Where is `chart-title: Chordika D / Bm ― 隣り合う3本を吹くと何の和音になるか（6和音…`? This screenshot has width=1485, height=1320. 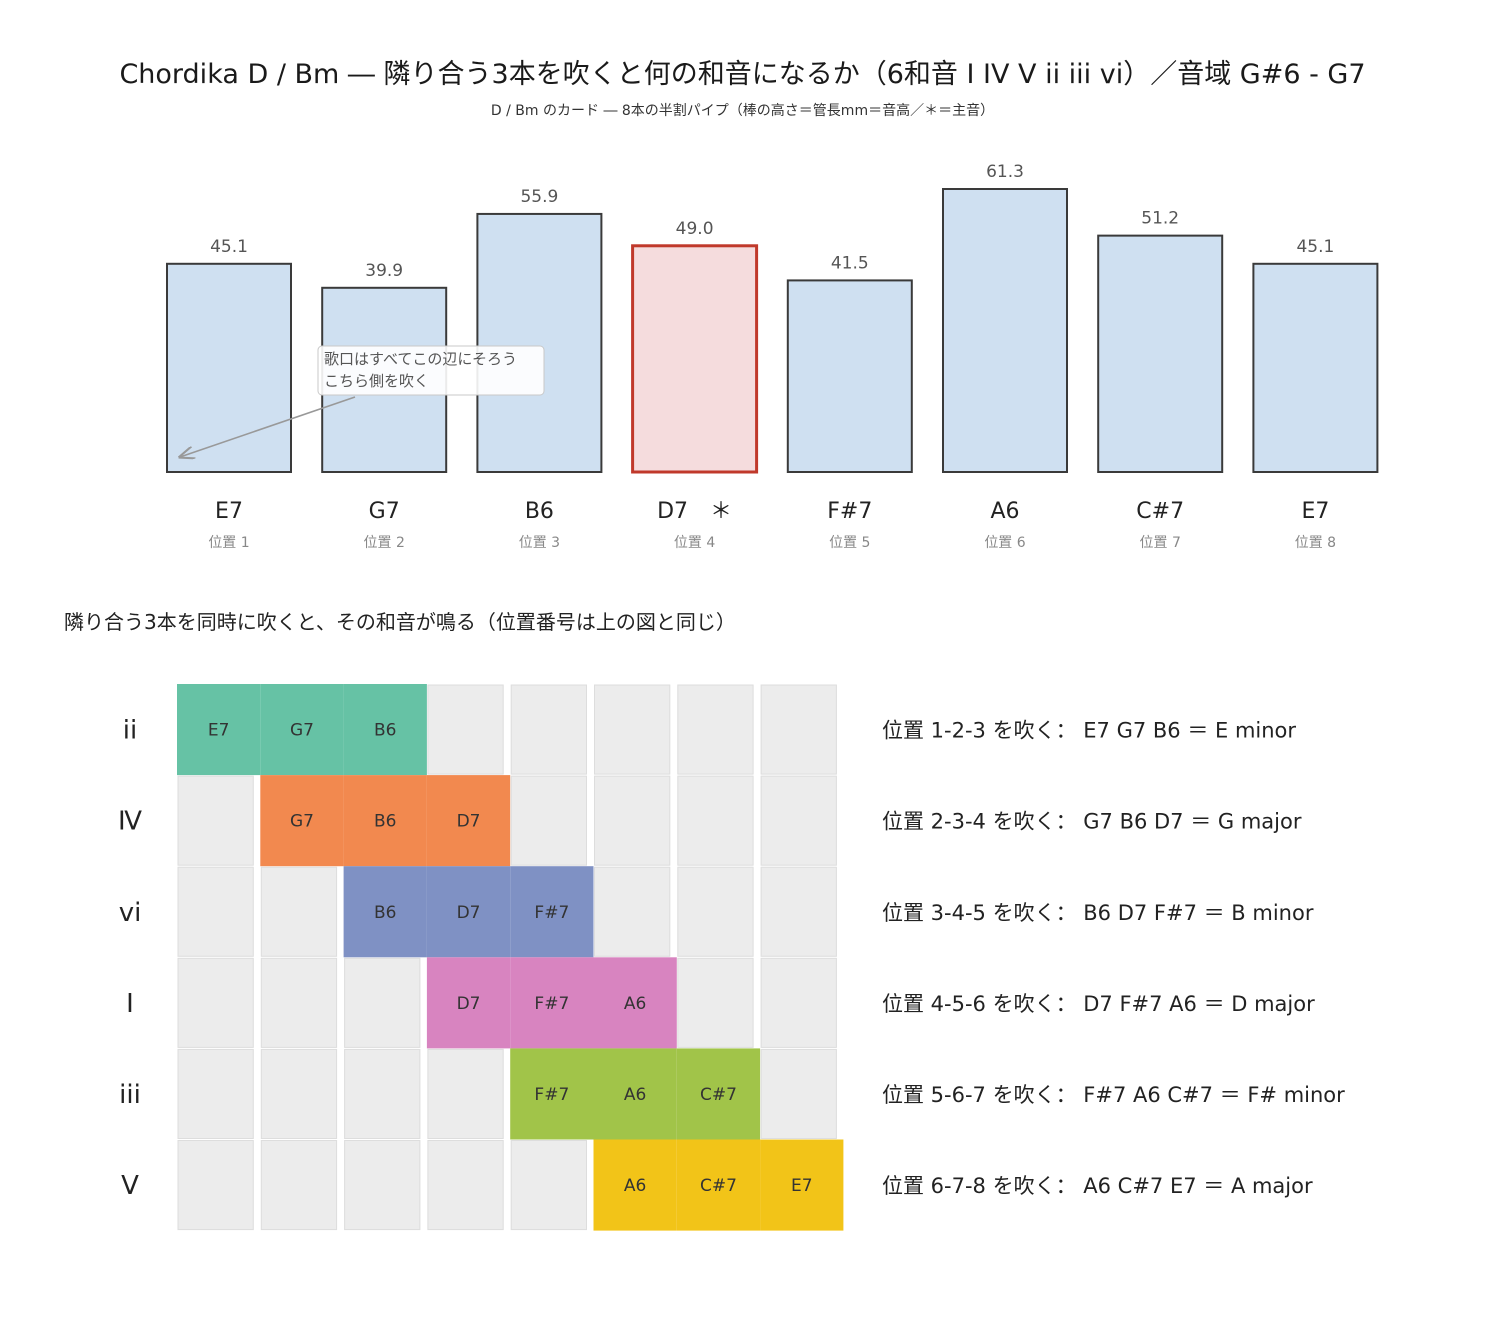
chart-title: Chordika D / Bm ― 隣り合う3本を吹くと何の和音になるか（6和音… is located at coordinates (742, 74).